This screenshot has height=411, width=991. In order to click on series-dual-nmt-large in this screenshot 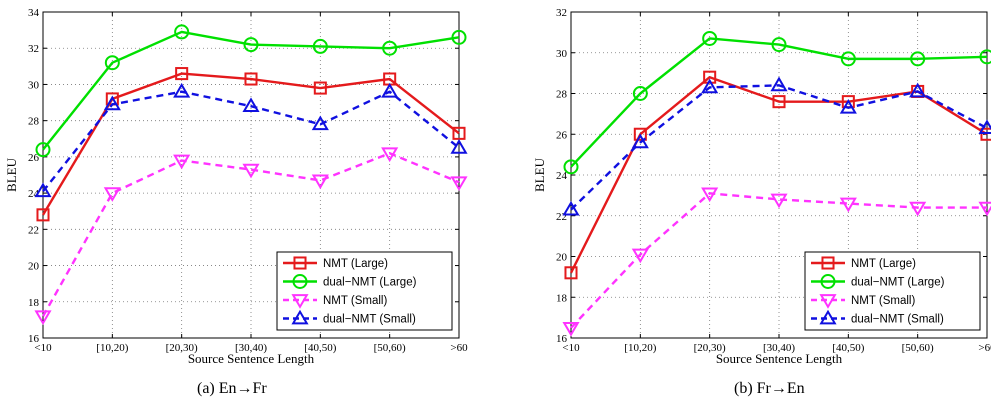, I will do `click(251, 91)`.